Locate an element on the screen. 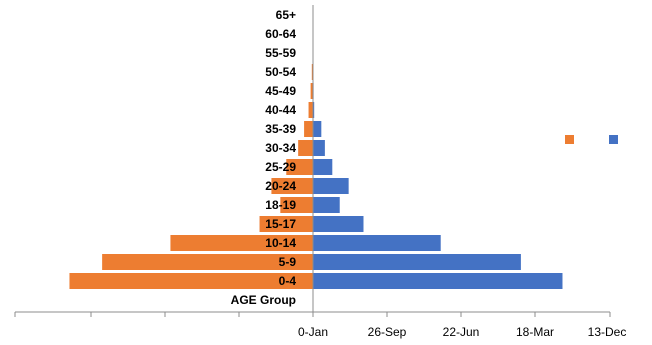  category-label-18-19: 18-19 is located at coordinates (280, 205).